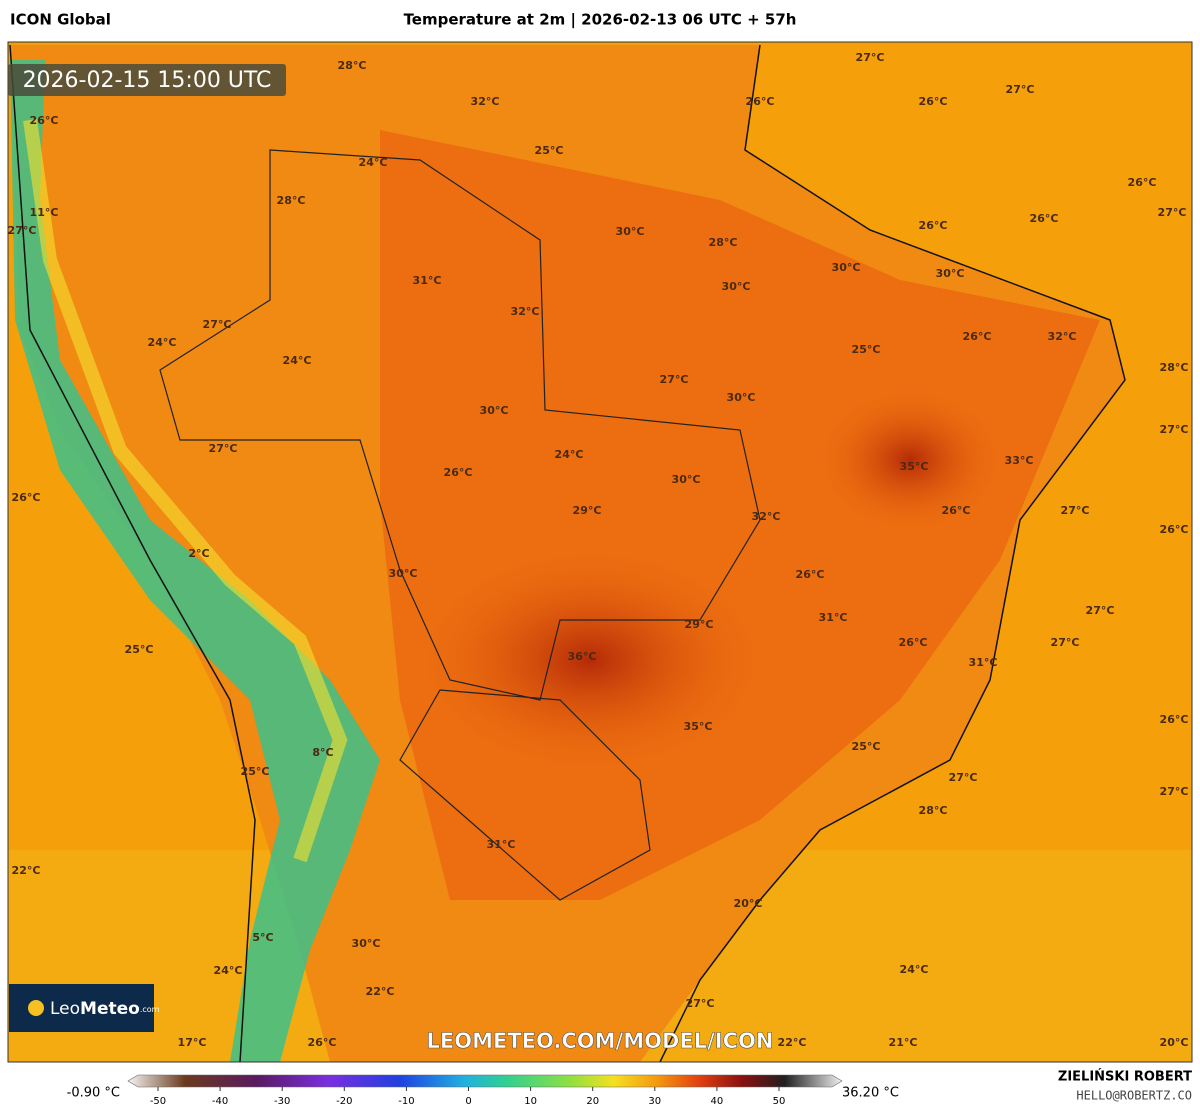 Image resolution: width=1200 pixels, height=1108 pixels. What do you see at coordinates (870, 1093) in the screenshot?
I see `colorbar-max: 36.20 °C` at bounding box center [870, 1093].